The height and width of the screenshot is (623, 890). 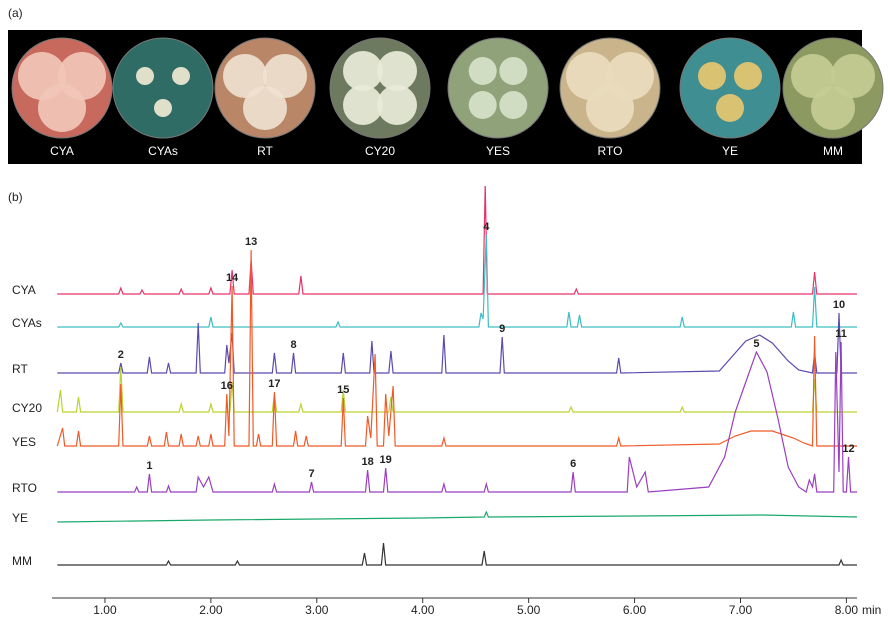 I want to click on trace-label: MM, so click(x=22, y=561).